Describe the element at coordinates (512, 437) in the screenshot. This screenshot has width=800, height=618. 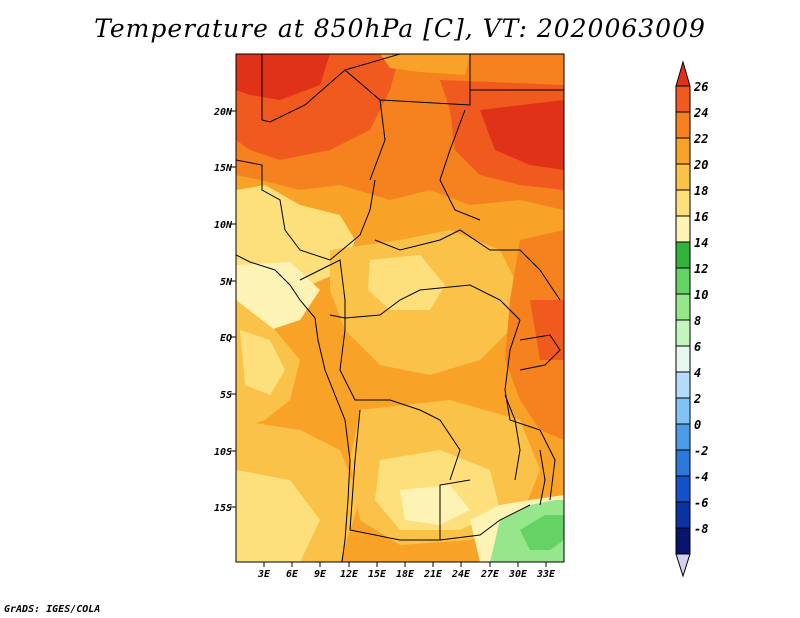
I see `lake-tanganyika` at that location.